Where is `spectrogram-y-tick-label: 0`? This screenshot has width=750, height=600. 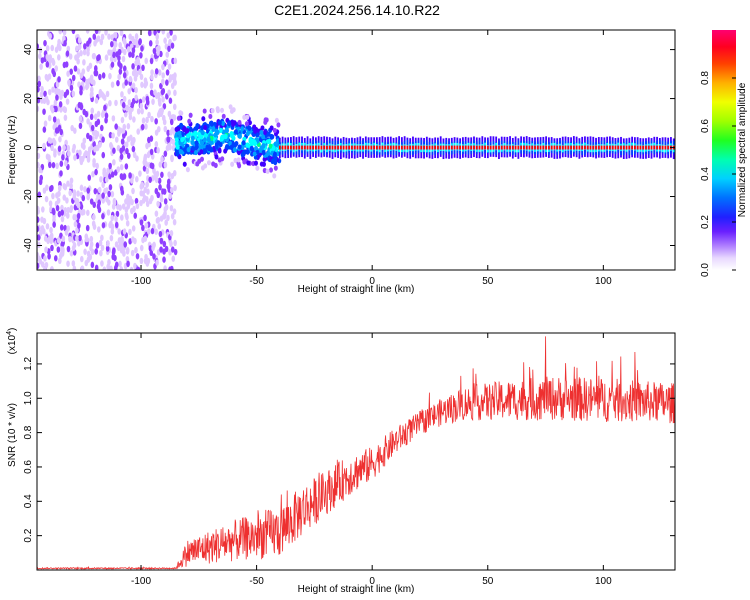
spectrogram-y-tick-label: 0 is located at coordinates (28, 147).